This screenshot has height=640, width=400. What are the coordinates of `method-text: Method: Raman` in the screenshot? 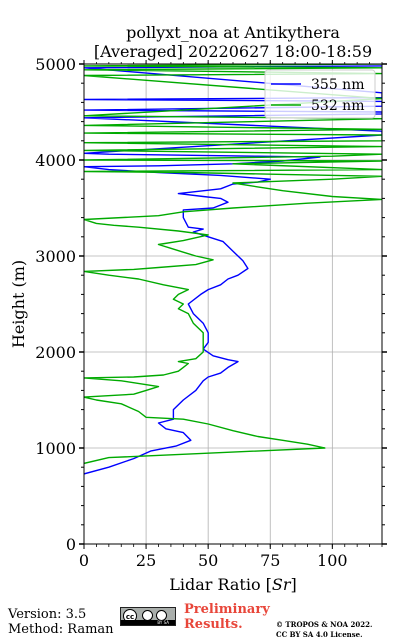 It's located at (61, 629).